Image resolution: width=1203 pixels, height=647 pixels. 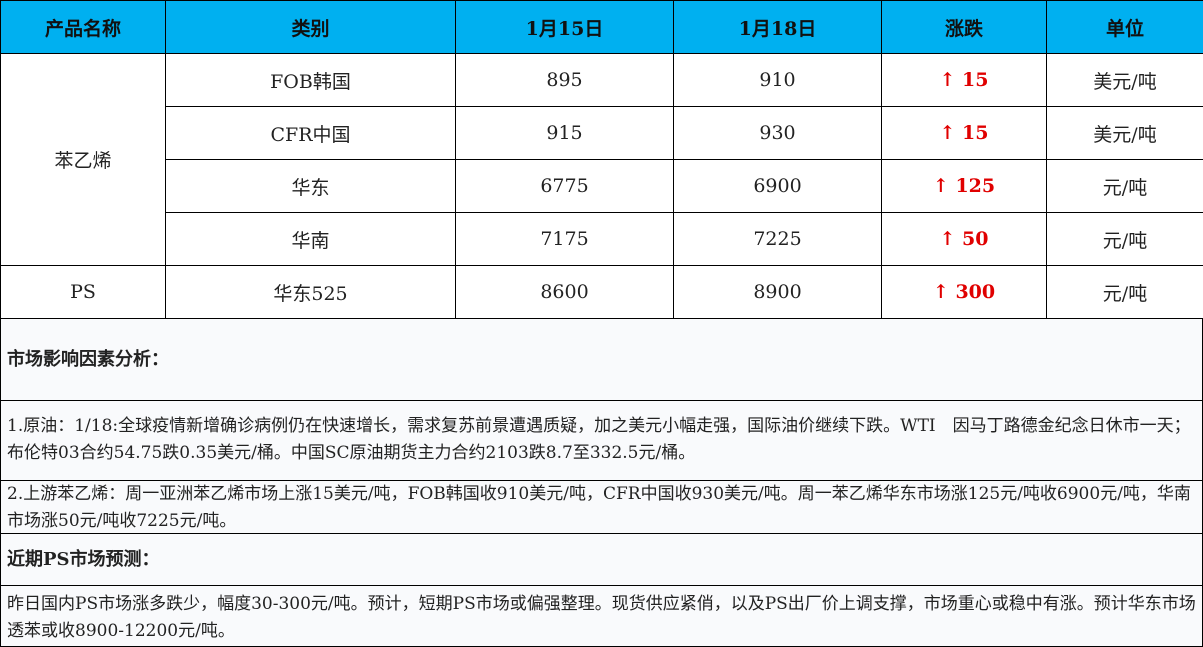 What do you see at coordinates (565, 292) in the screenshot?
I see `date1-cell: 8600` at bounding box center [565, 292].